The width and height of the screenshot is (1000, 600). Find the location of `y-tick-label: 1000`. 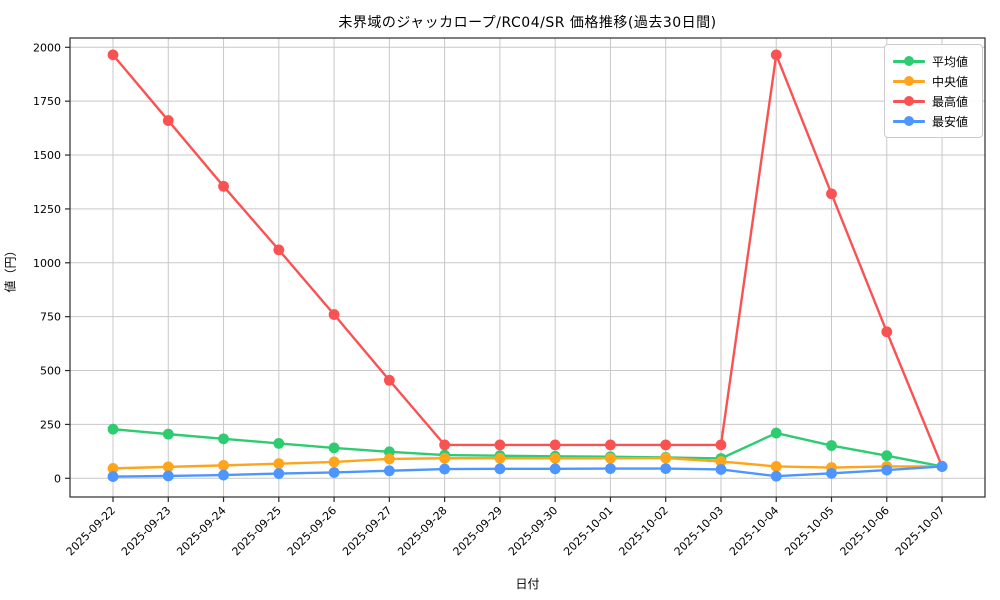

y-tick-label: 1000 is located at coordinates (47, 263).